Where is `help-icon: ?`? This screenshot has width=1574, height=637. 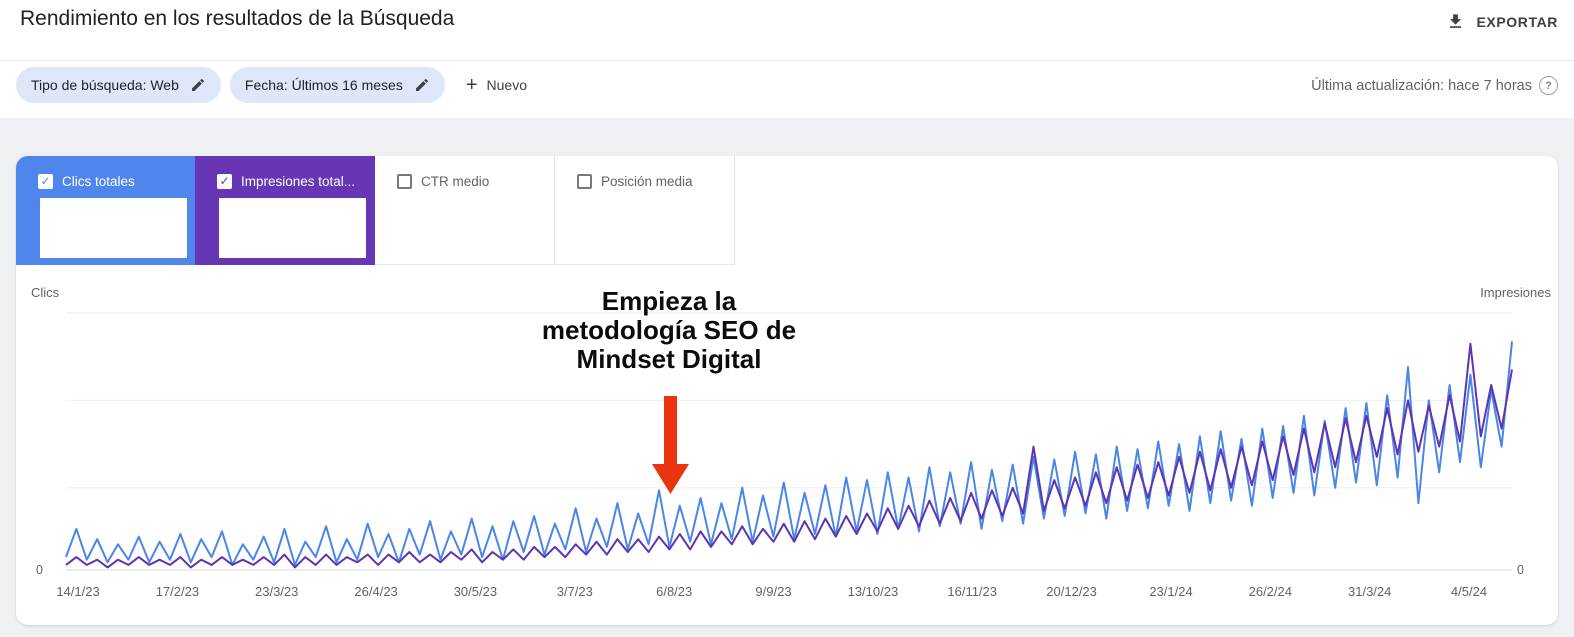 help-icon: ? is located at coordinates (1548, 85).